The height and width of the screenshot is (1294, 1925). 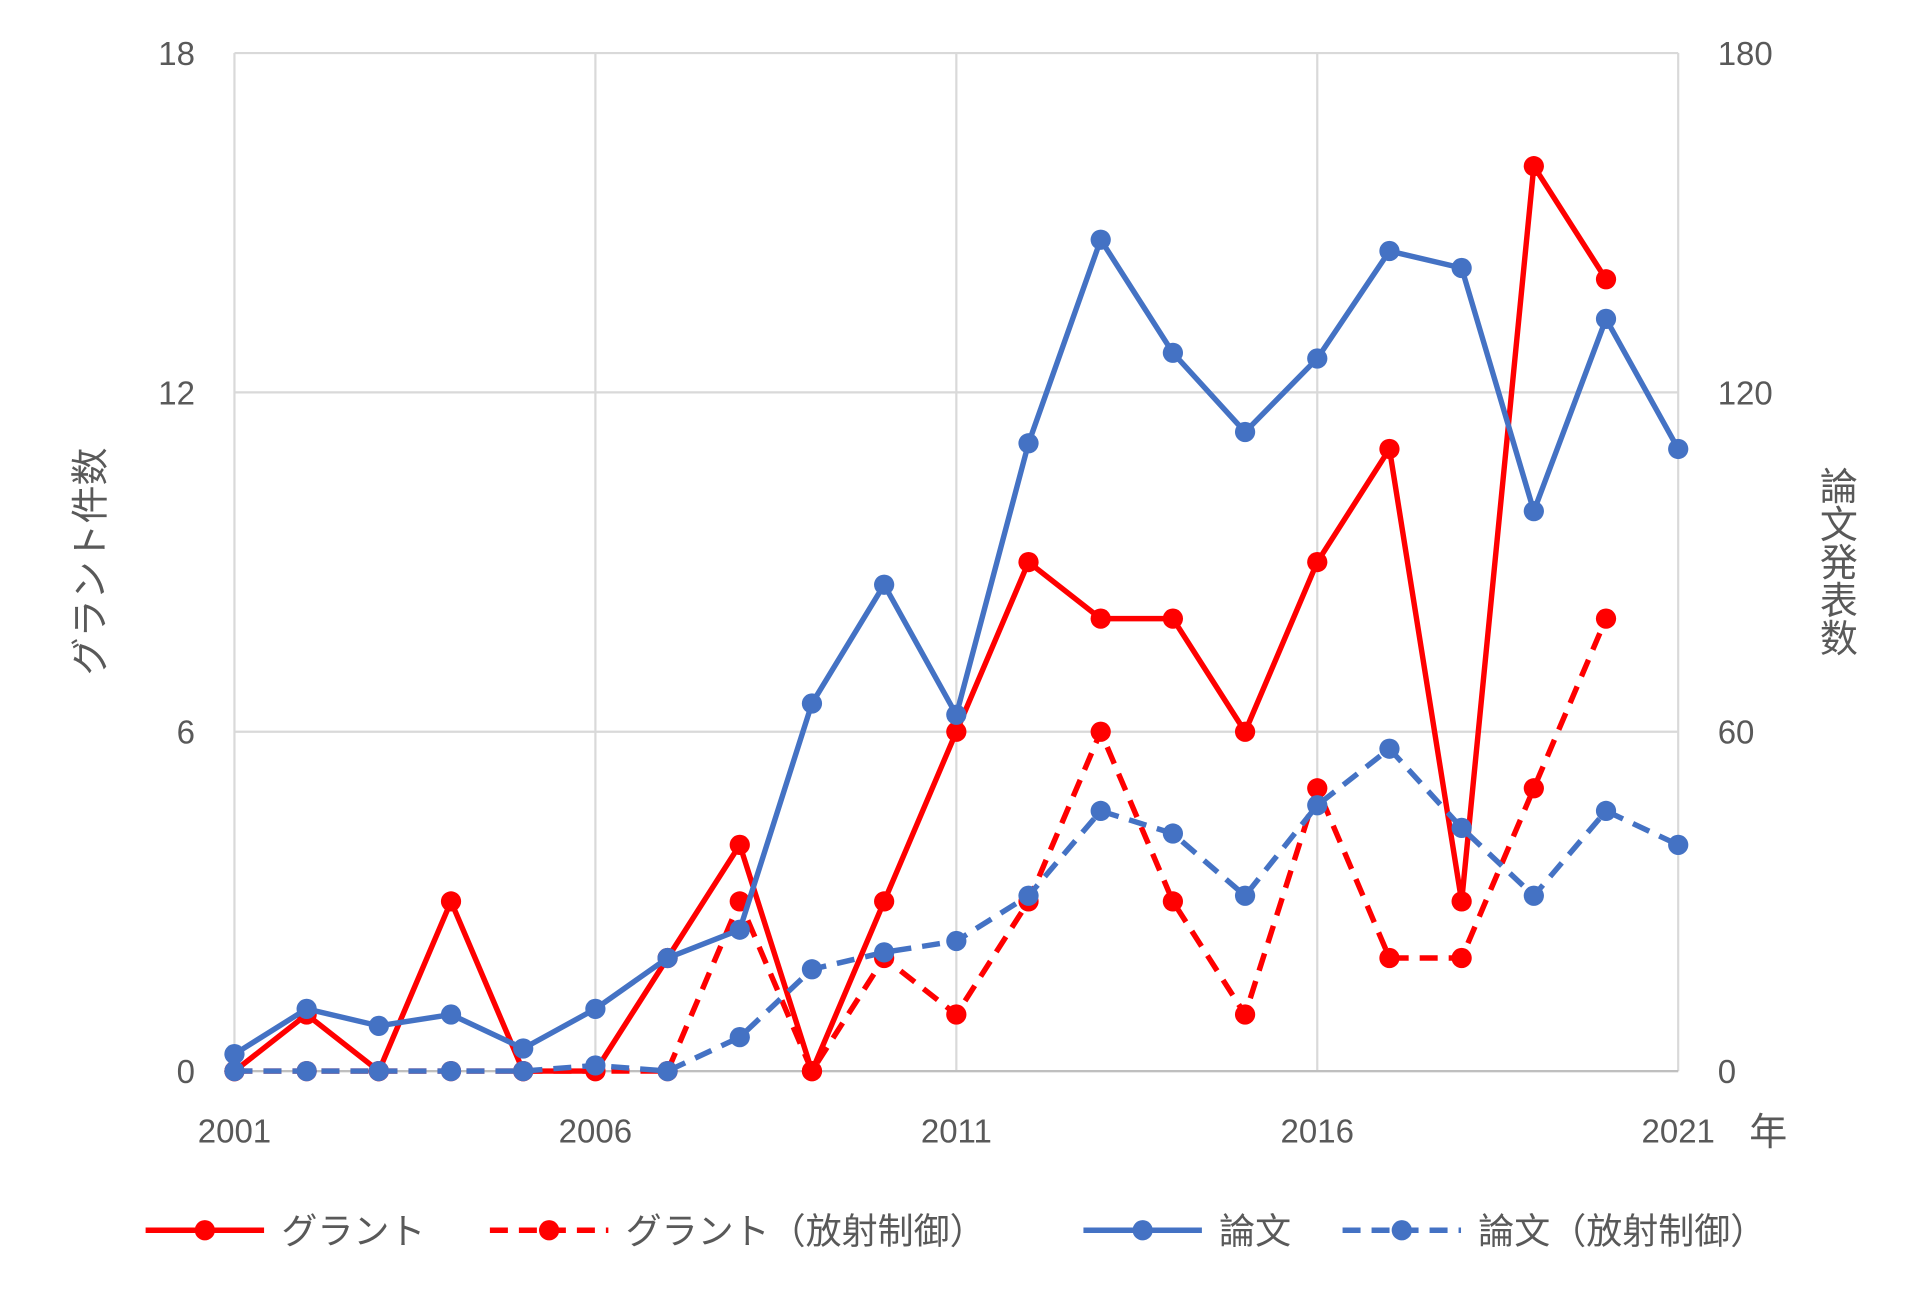 What do you see at coordinates (1736, 732) in the screenshot?
I see `y-right-tick-label: 60` at bounding box center [1736, 732].